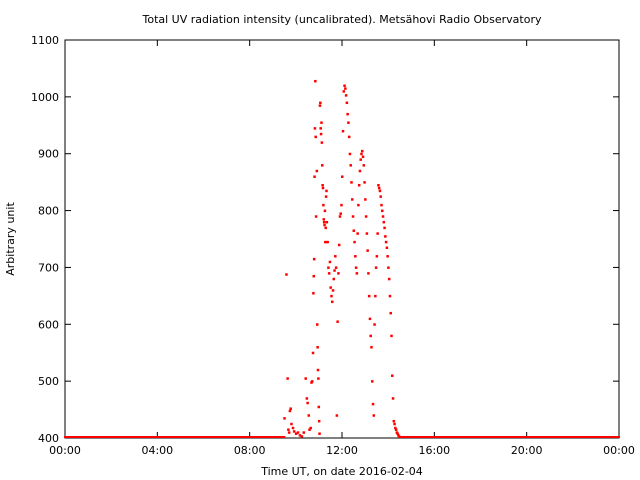 The image size is (640, 480). What do you see at coordinates (48, 438) in the screenshot?
I see `y-tick-label: 400` at bounding box center [48, 438].